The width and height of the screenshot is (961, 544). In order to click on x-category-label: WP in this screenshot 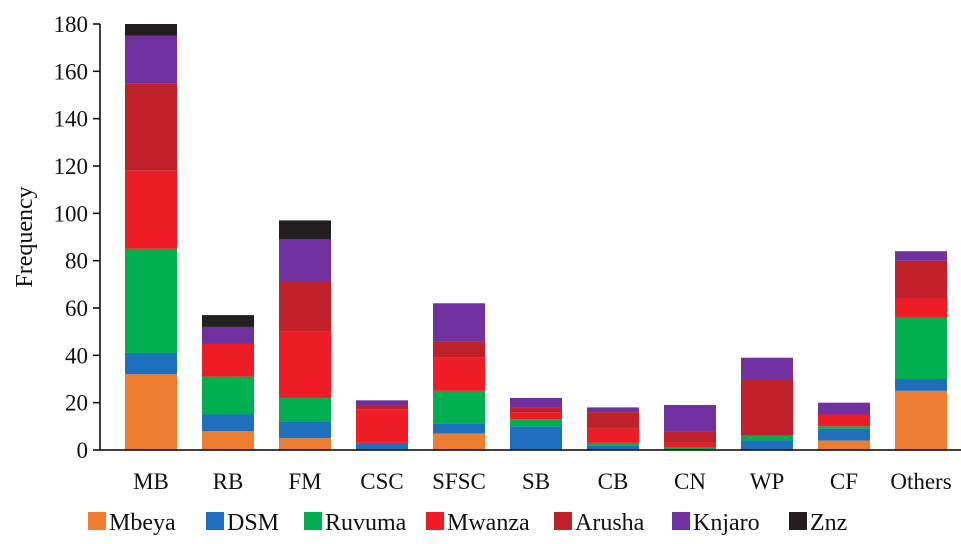, I will do `click(767, 481)`.